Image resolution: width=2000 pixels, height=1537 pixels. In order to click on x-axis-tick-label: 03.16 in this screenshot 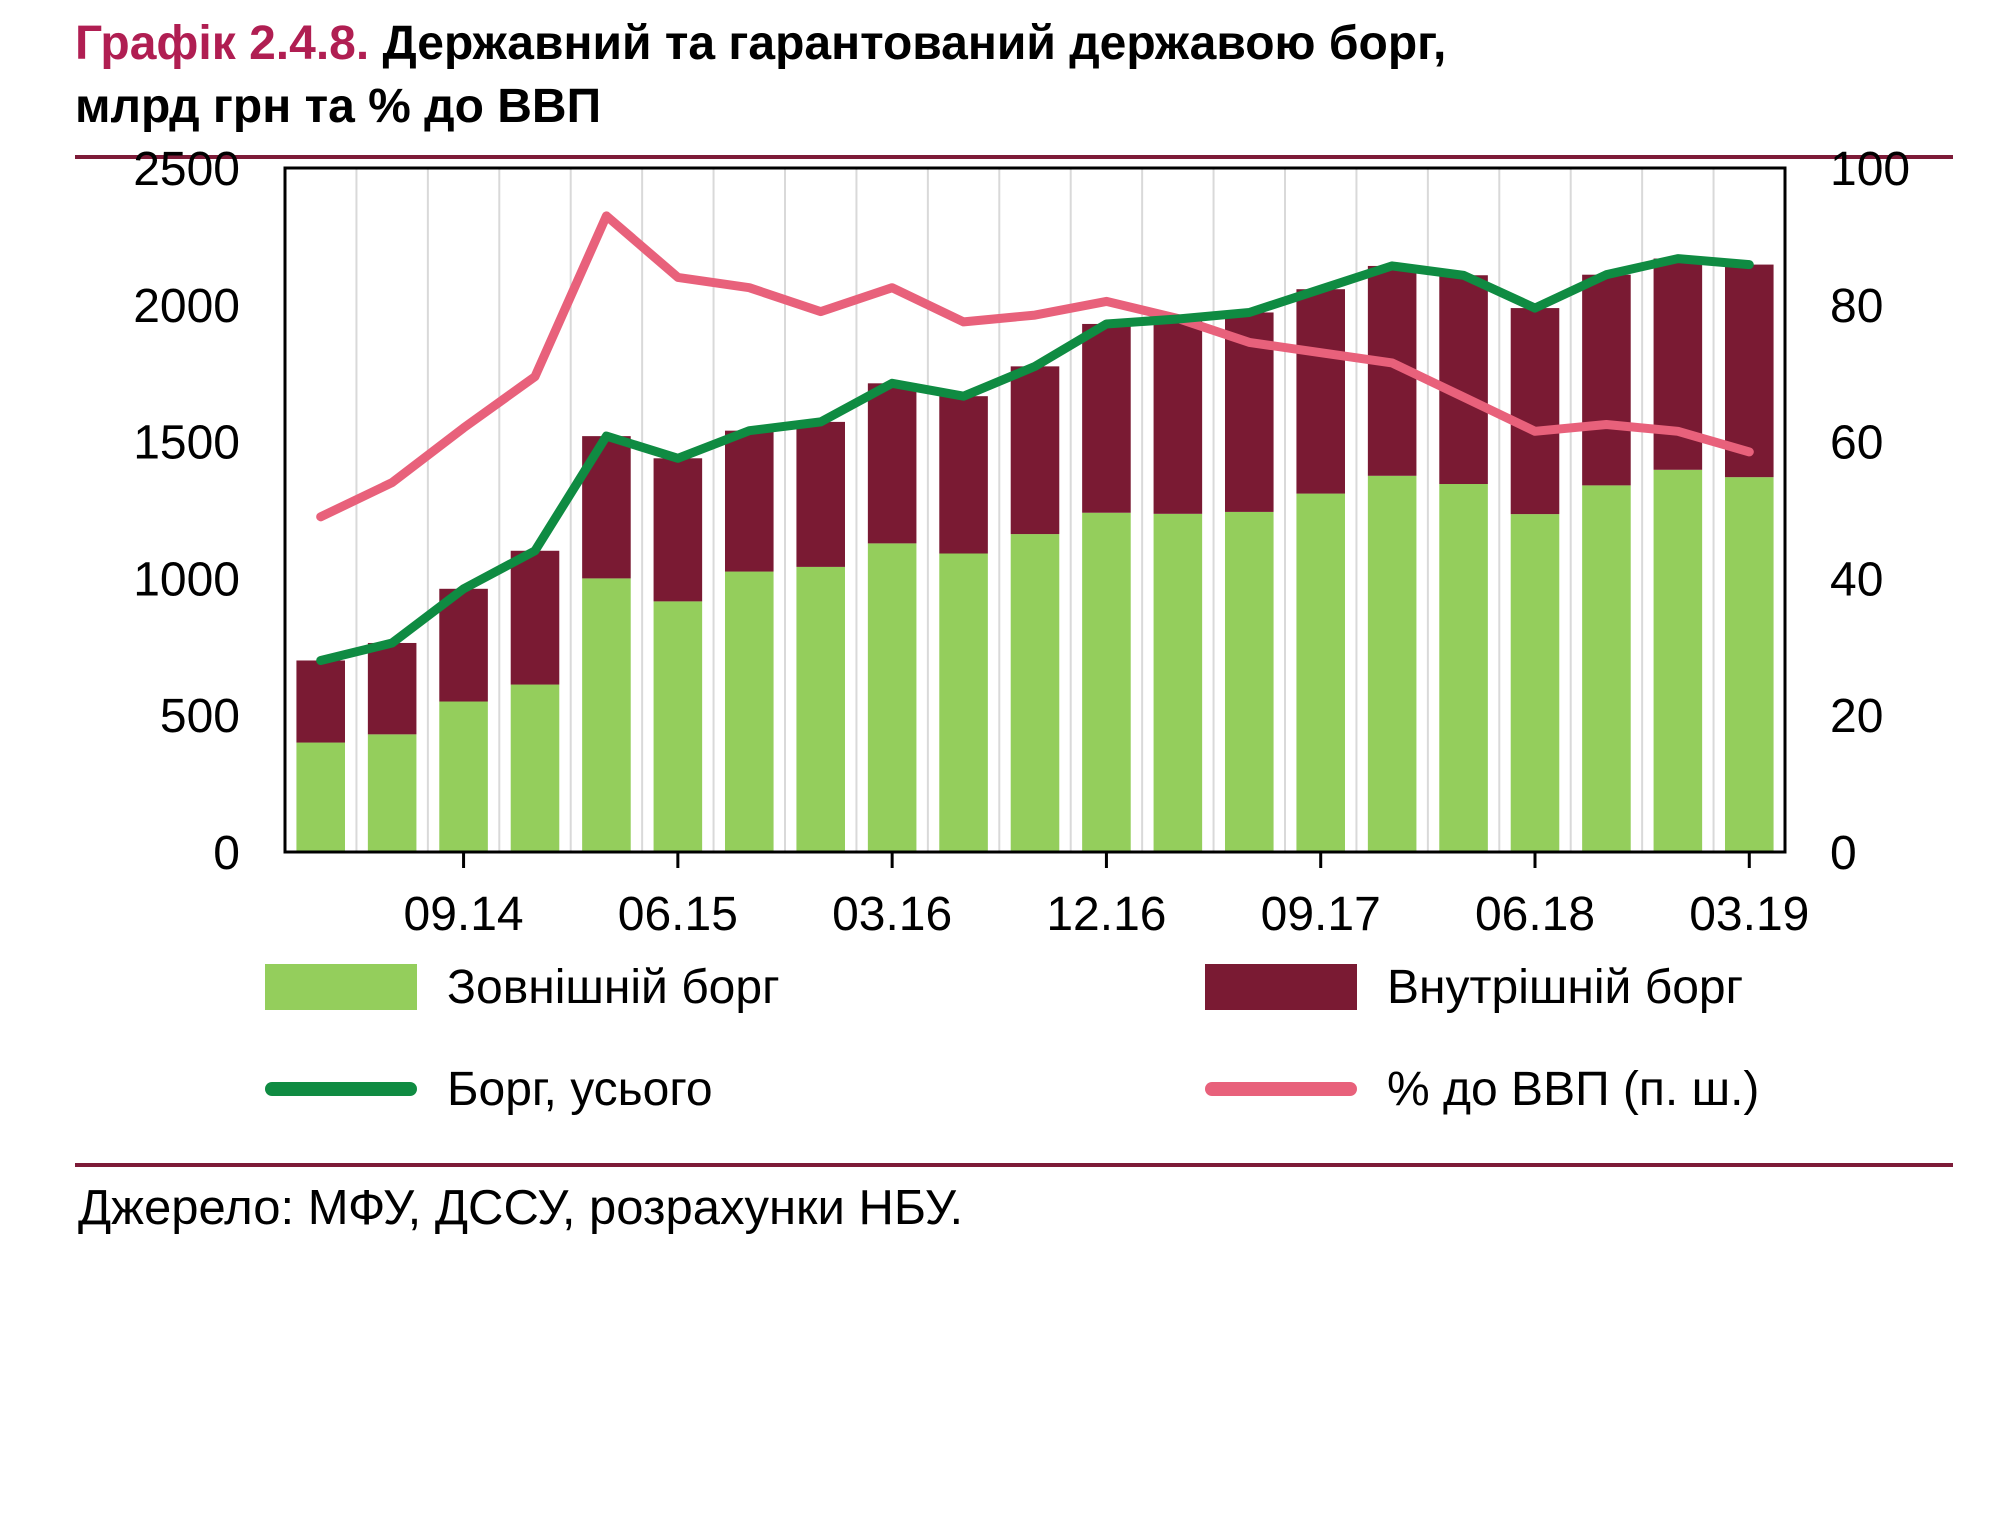, I will do `click(892, 914)`.